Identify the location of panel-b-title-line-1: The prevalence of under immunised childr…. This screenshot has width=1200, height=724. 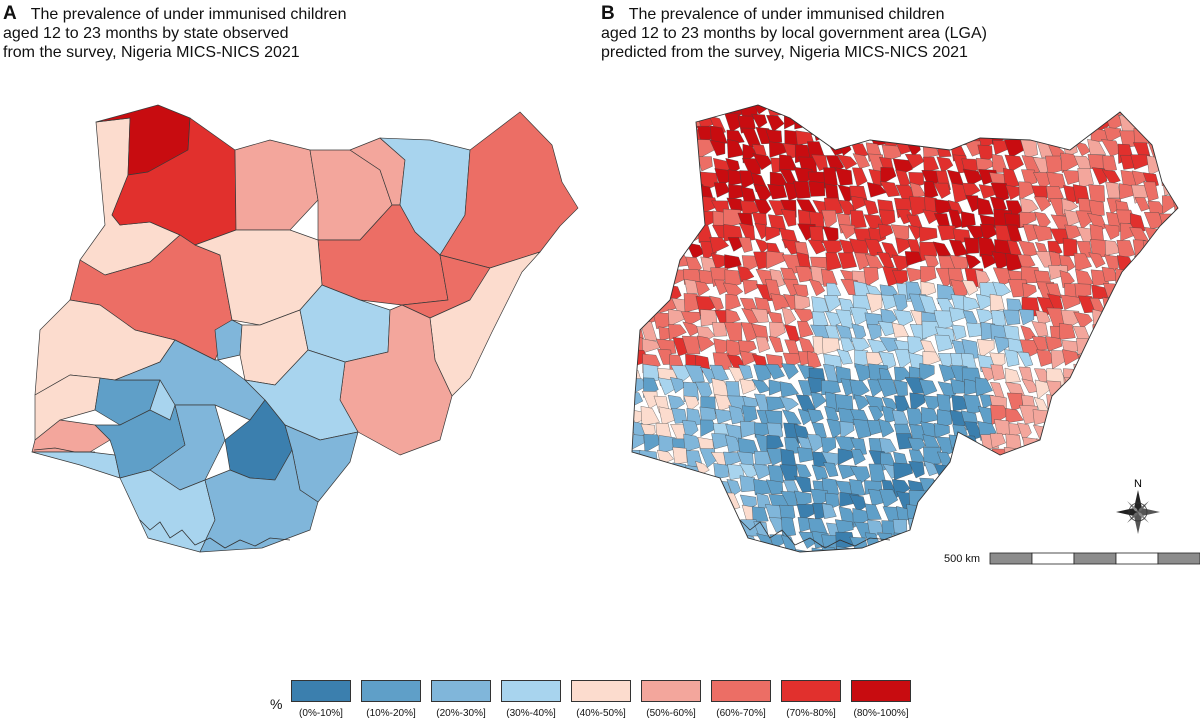
(786, 14).